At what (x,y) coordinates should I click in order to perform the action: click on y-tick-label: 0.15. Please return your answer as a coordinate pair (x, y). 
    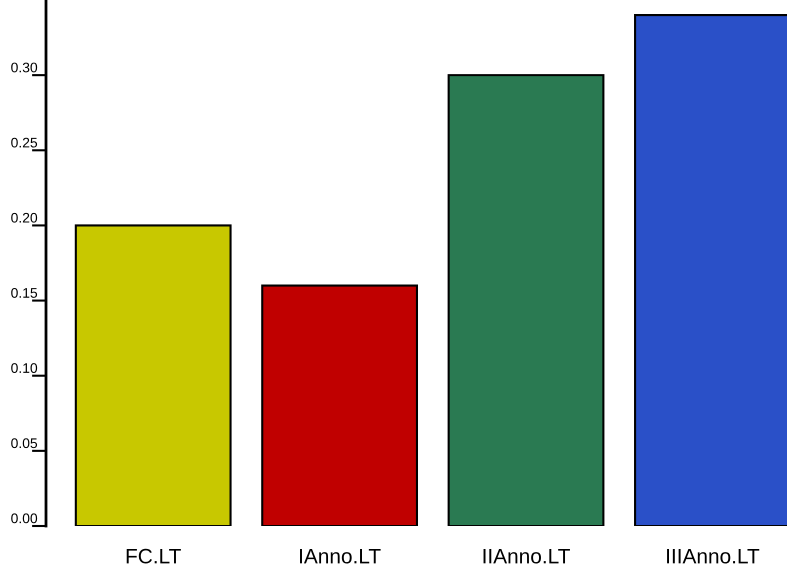
    Looking at the image, I should click on (24, 293).